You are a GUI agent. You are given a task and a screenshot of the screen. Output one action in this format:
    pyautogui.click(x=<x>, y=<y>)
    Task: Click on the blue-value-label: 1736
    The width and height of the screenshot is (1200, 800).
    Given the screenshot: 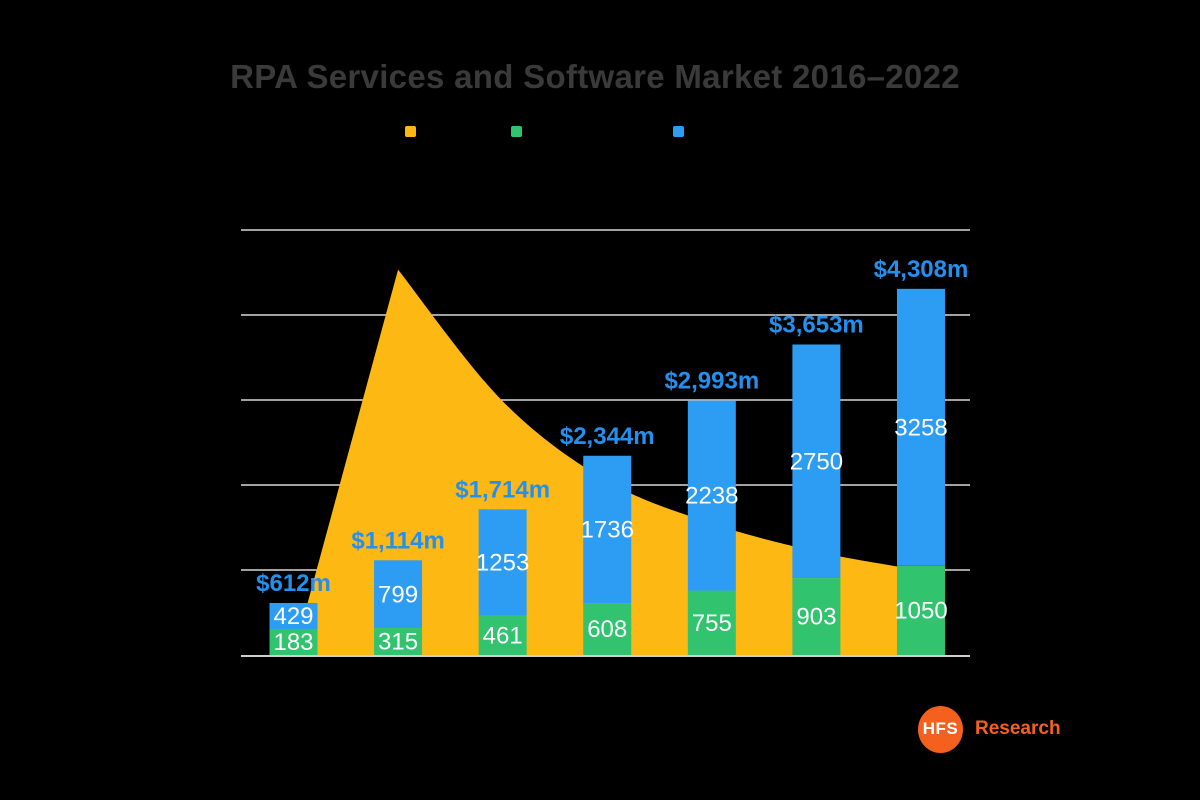 What is the action you would take?
    pyautogui.click(x=607, y=530)
    